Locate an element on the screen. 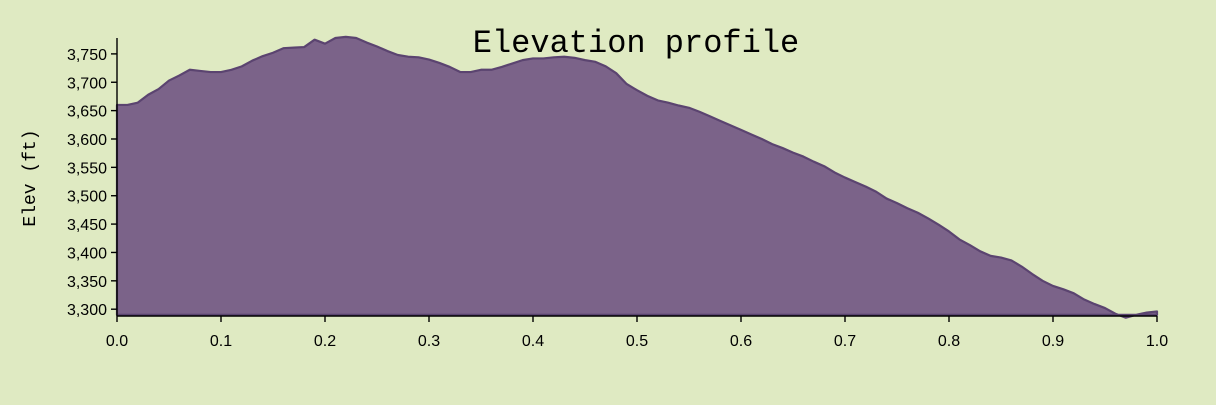 The height and width of the screenshot is (405, 1216). x-tick-label: 0.3 is located at coordinates (429, 341).